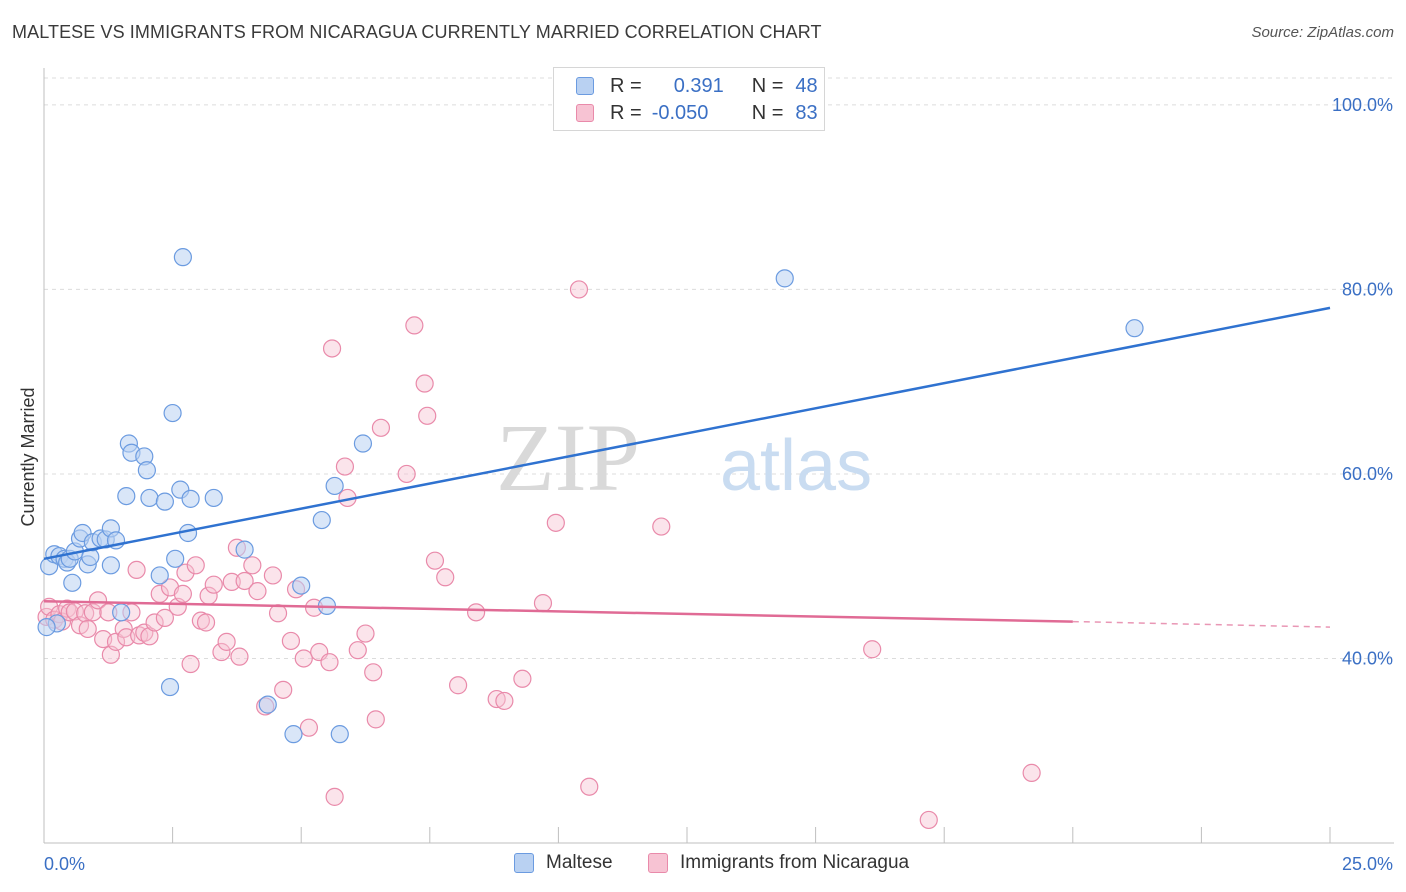 The height and width of the screenshot is (892, 1406). I want to click on n-value: 83, so click(806, 112).